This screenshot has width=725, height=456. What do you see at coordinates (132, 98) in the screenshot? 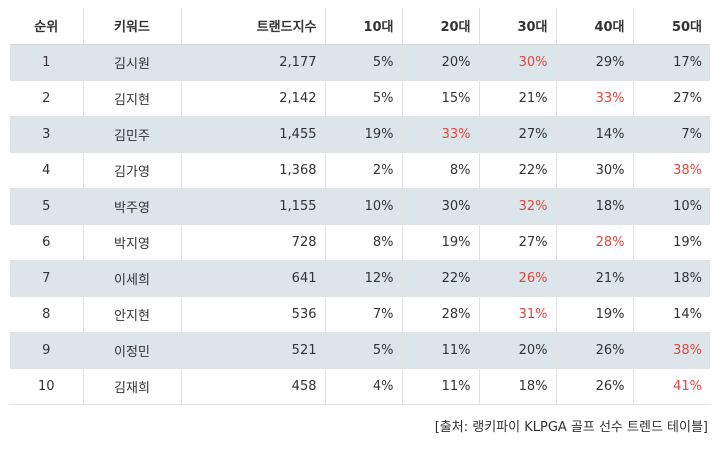
I see `cell-keyword: 김지현` at bounding box center [132, 98].